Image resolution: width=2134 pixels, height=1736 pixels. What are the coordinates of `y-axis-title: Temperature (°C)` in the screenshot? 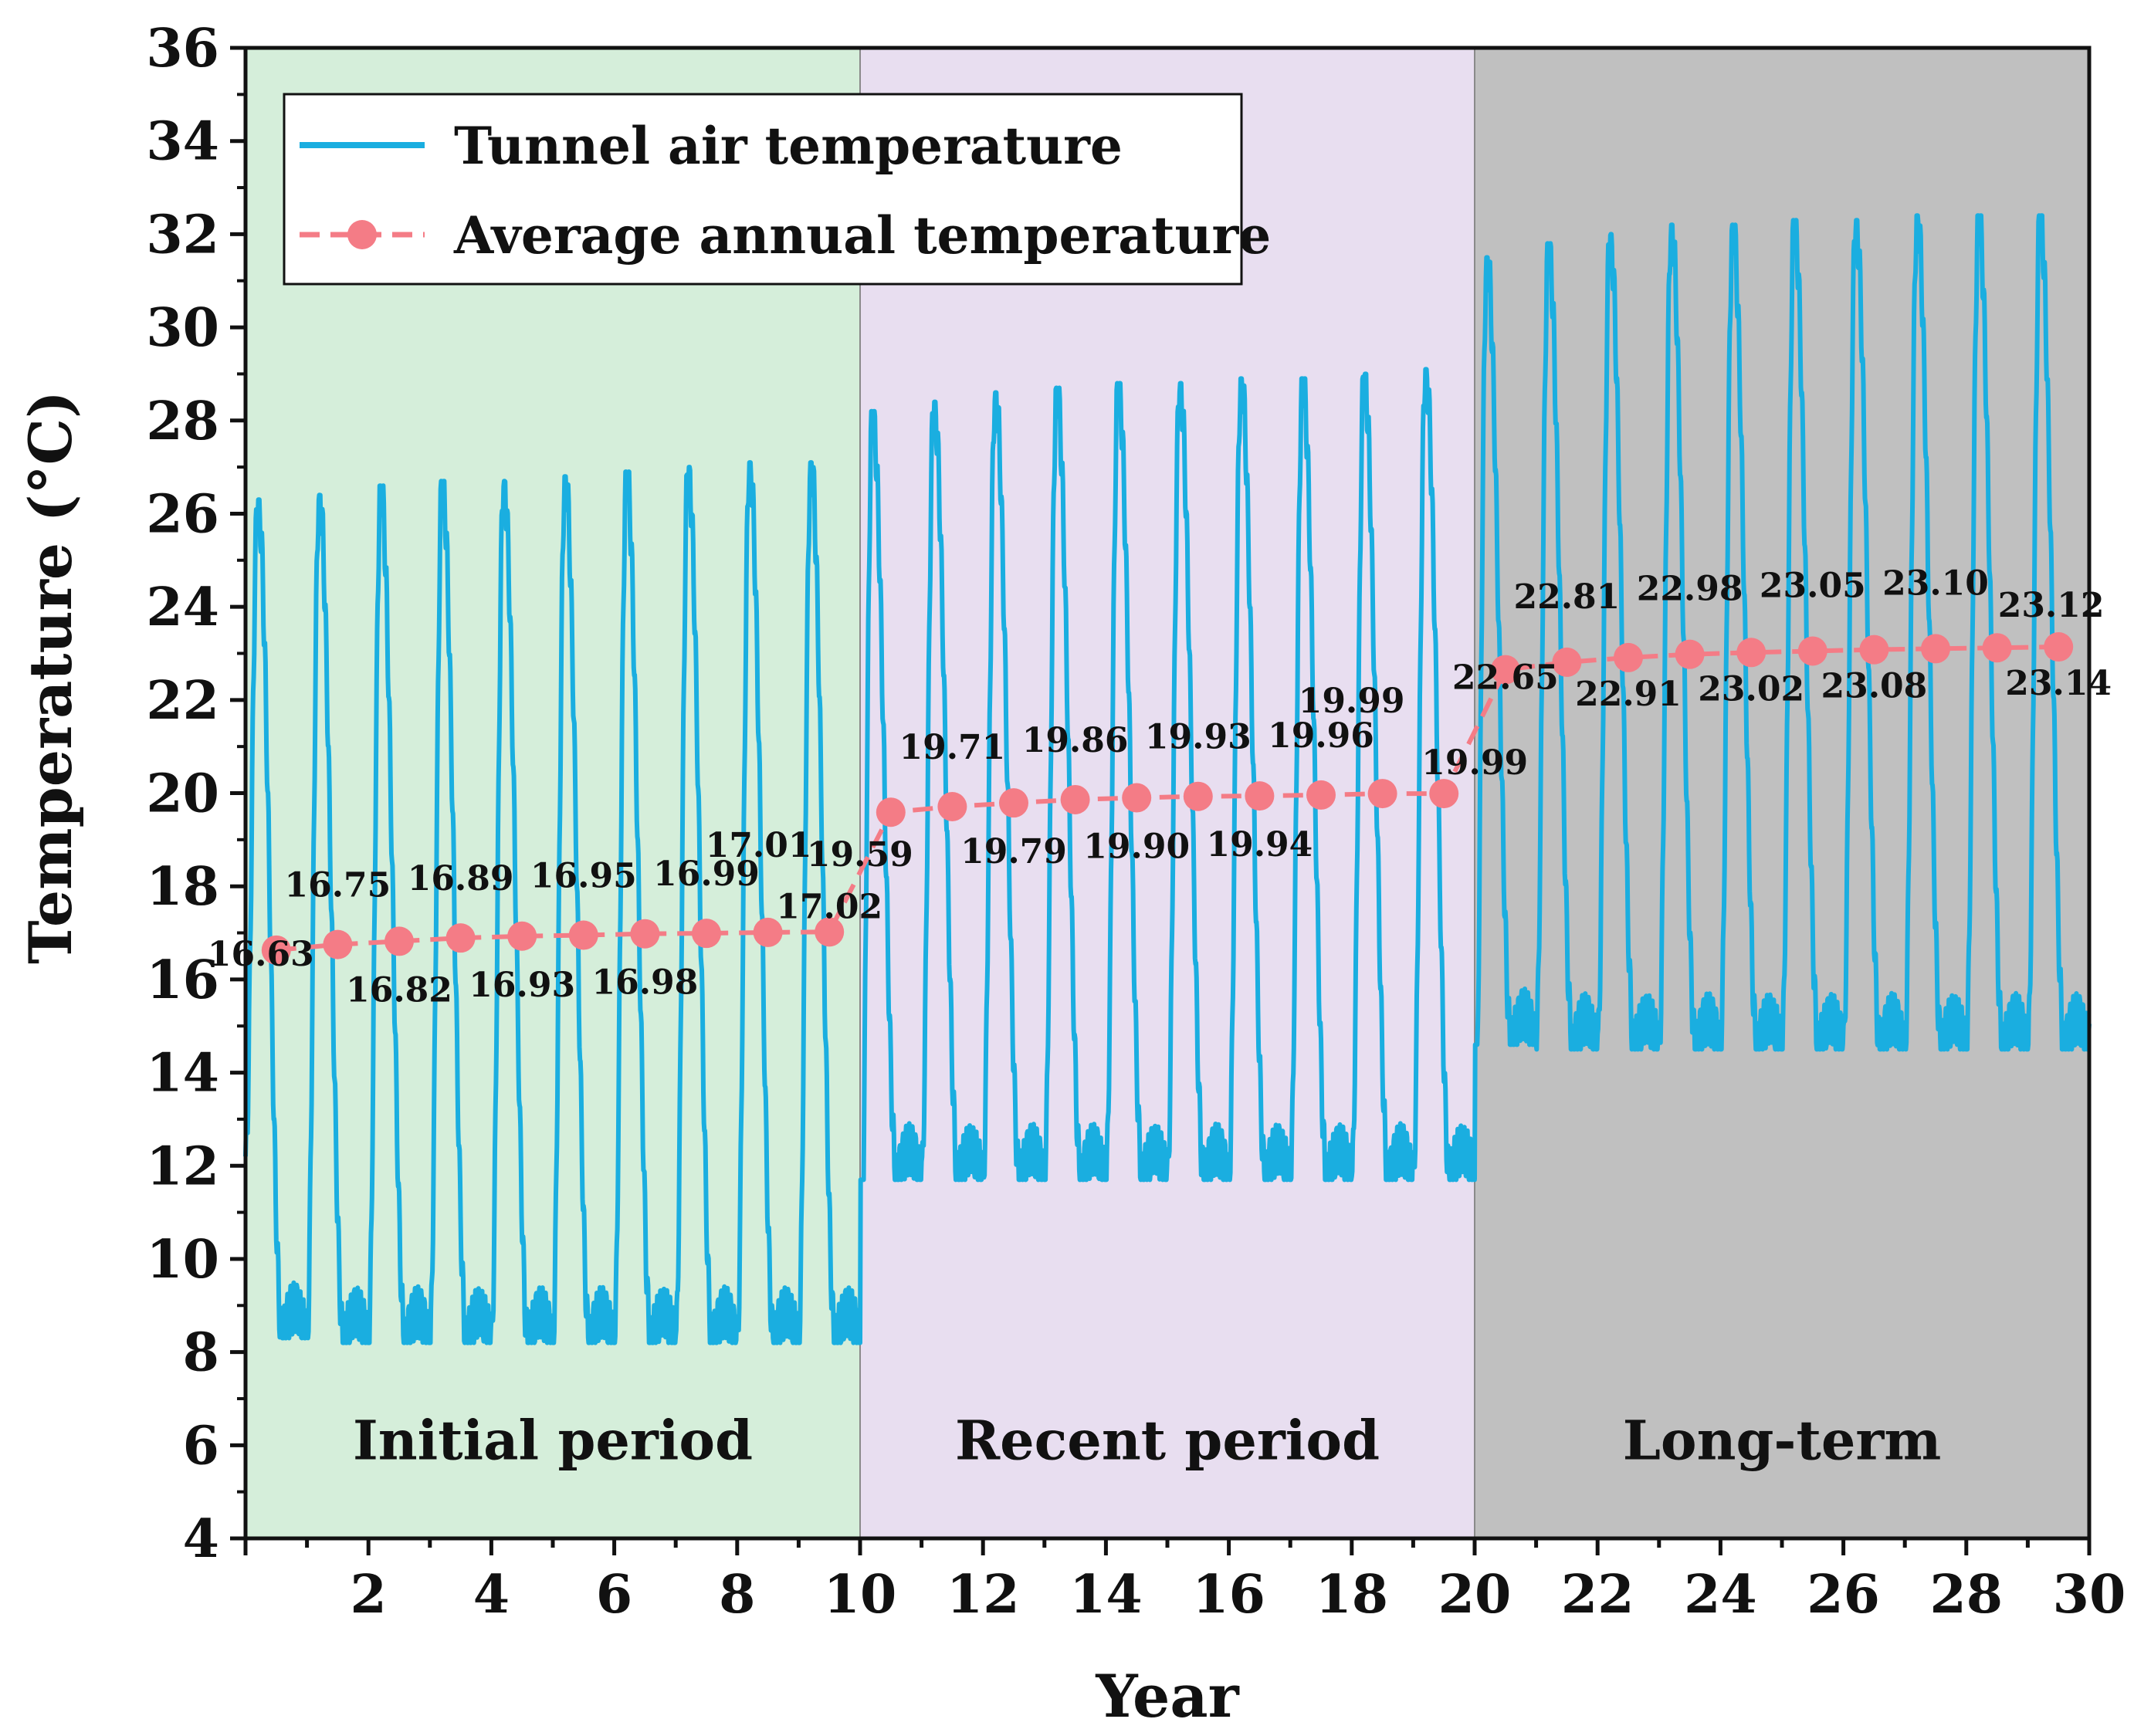 It's located at (51, 677).